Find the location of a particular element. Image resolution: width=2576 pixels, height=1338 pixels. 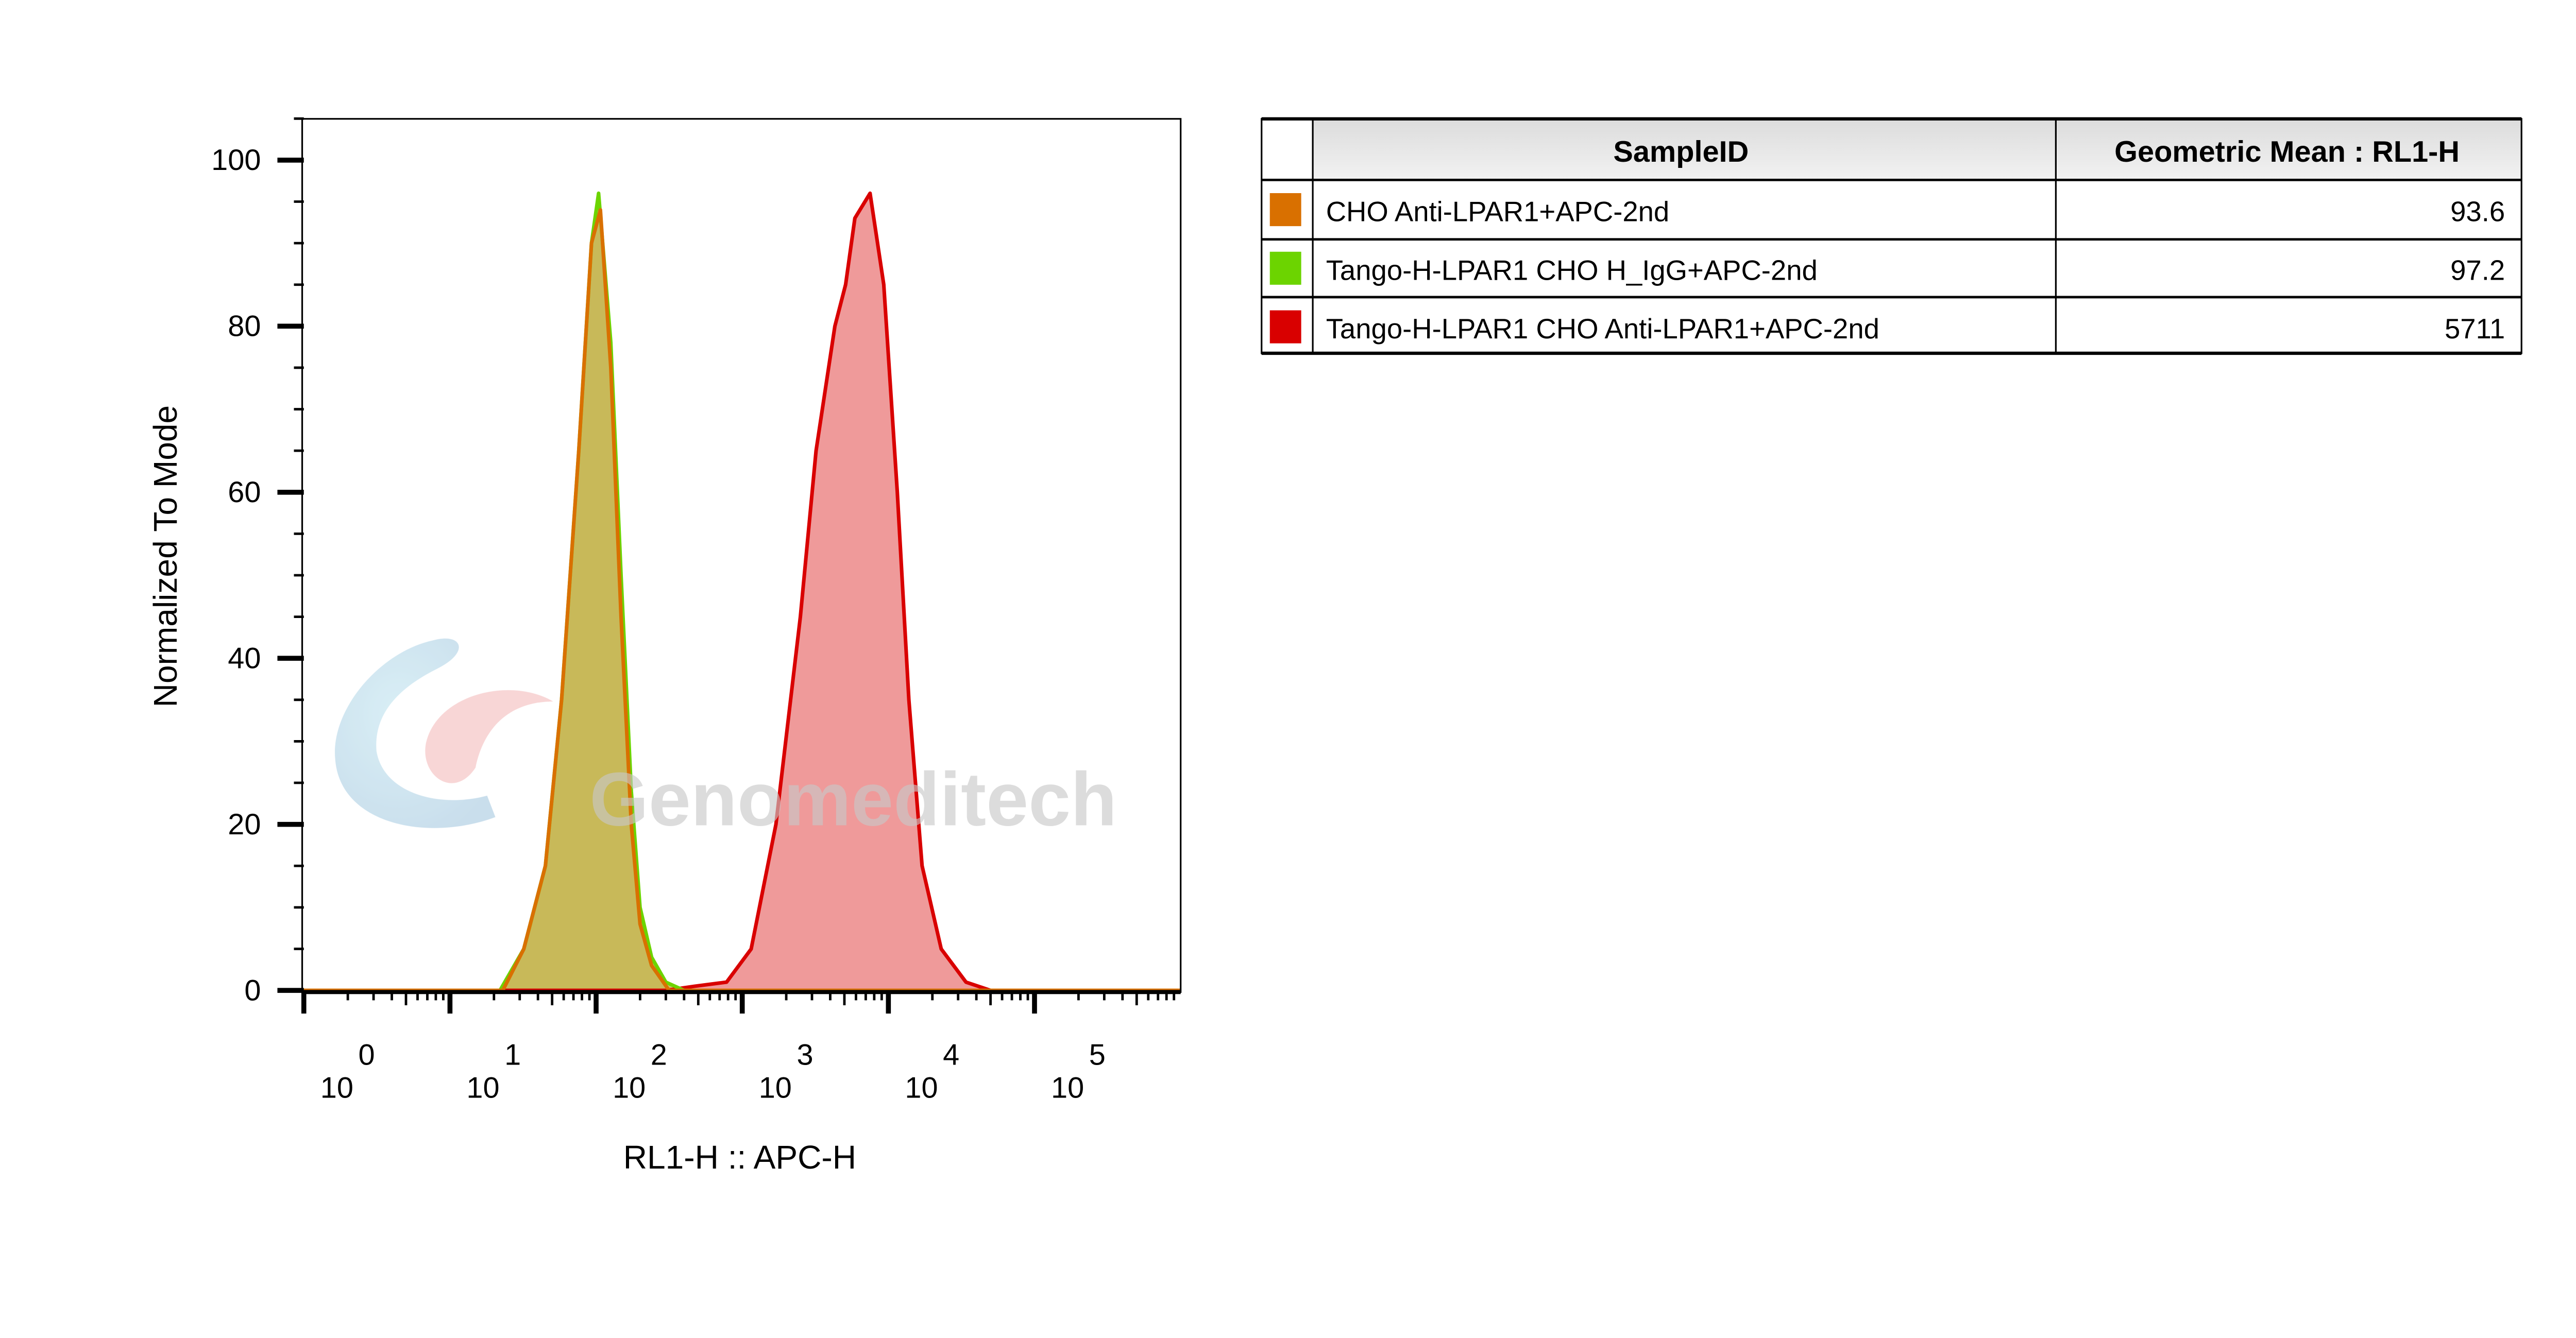

y-tick-label: 40 is located at coordinates (244, 658).